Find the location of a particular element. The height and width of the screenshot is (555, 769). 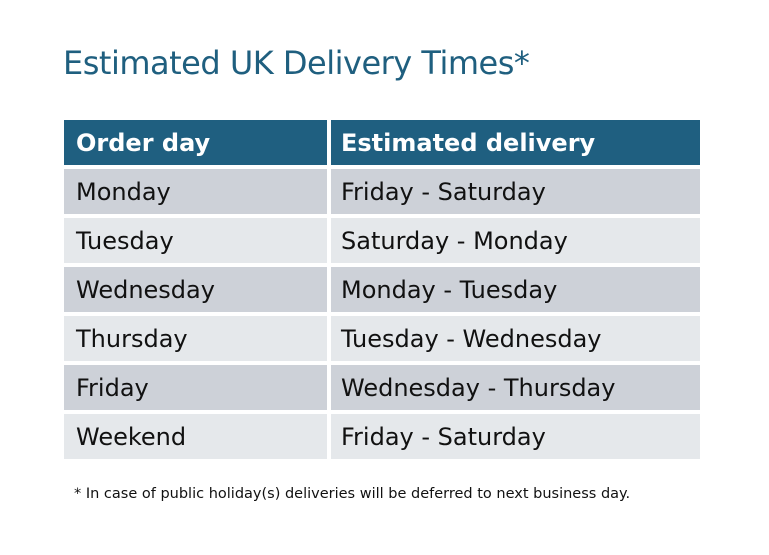

order-day-cell: Wednesday is located at coordinates (195, 289).